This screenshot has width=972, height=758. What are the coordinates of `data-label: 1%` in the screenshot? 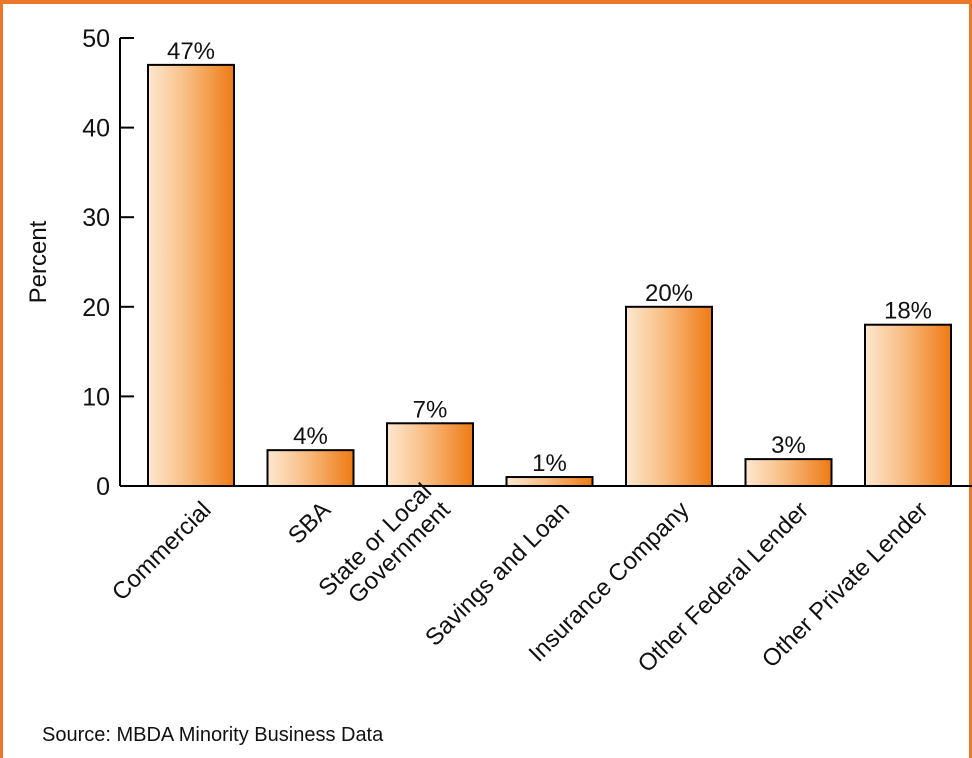 It's located at (549, 463).